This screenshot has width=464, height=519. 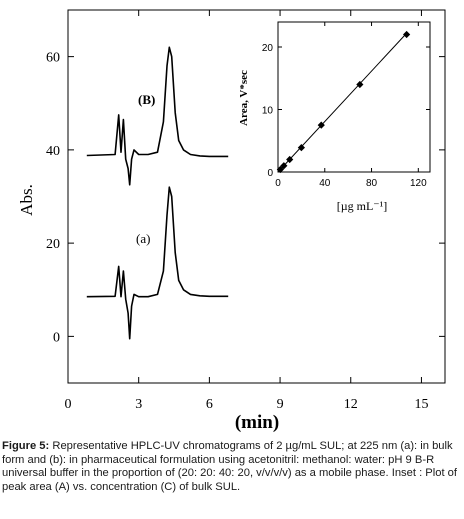 I want to click on main-x-tick-label: 12, so click(x=351, y=404).